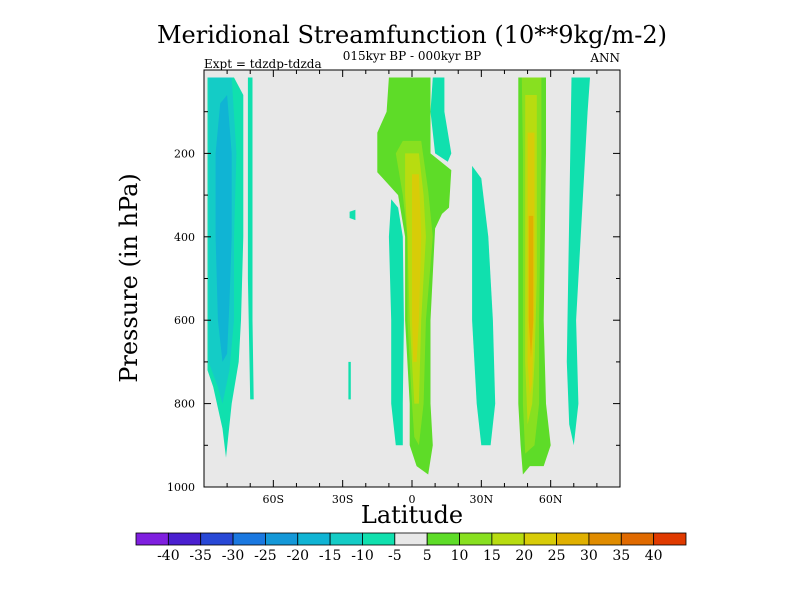  I want to click on experiment-label: Expt = tdzdp-tdzda, so click(263, 64).